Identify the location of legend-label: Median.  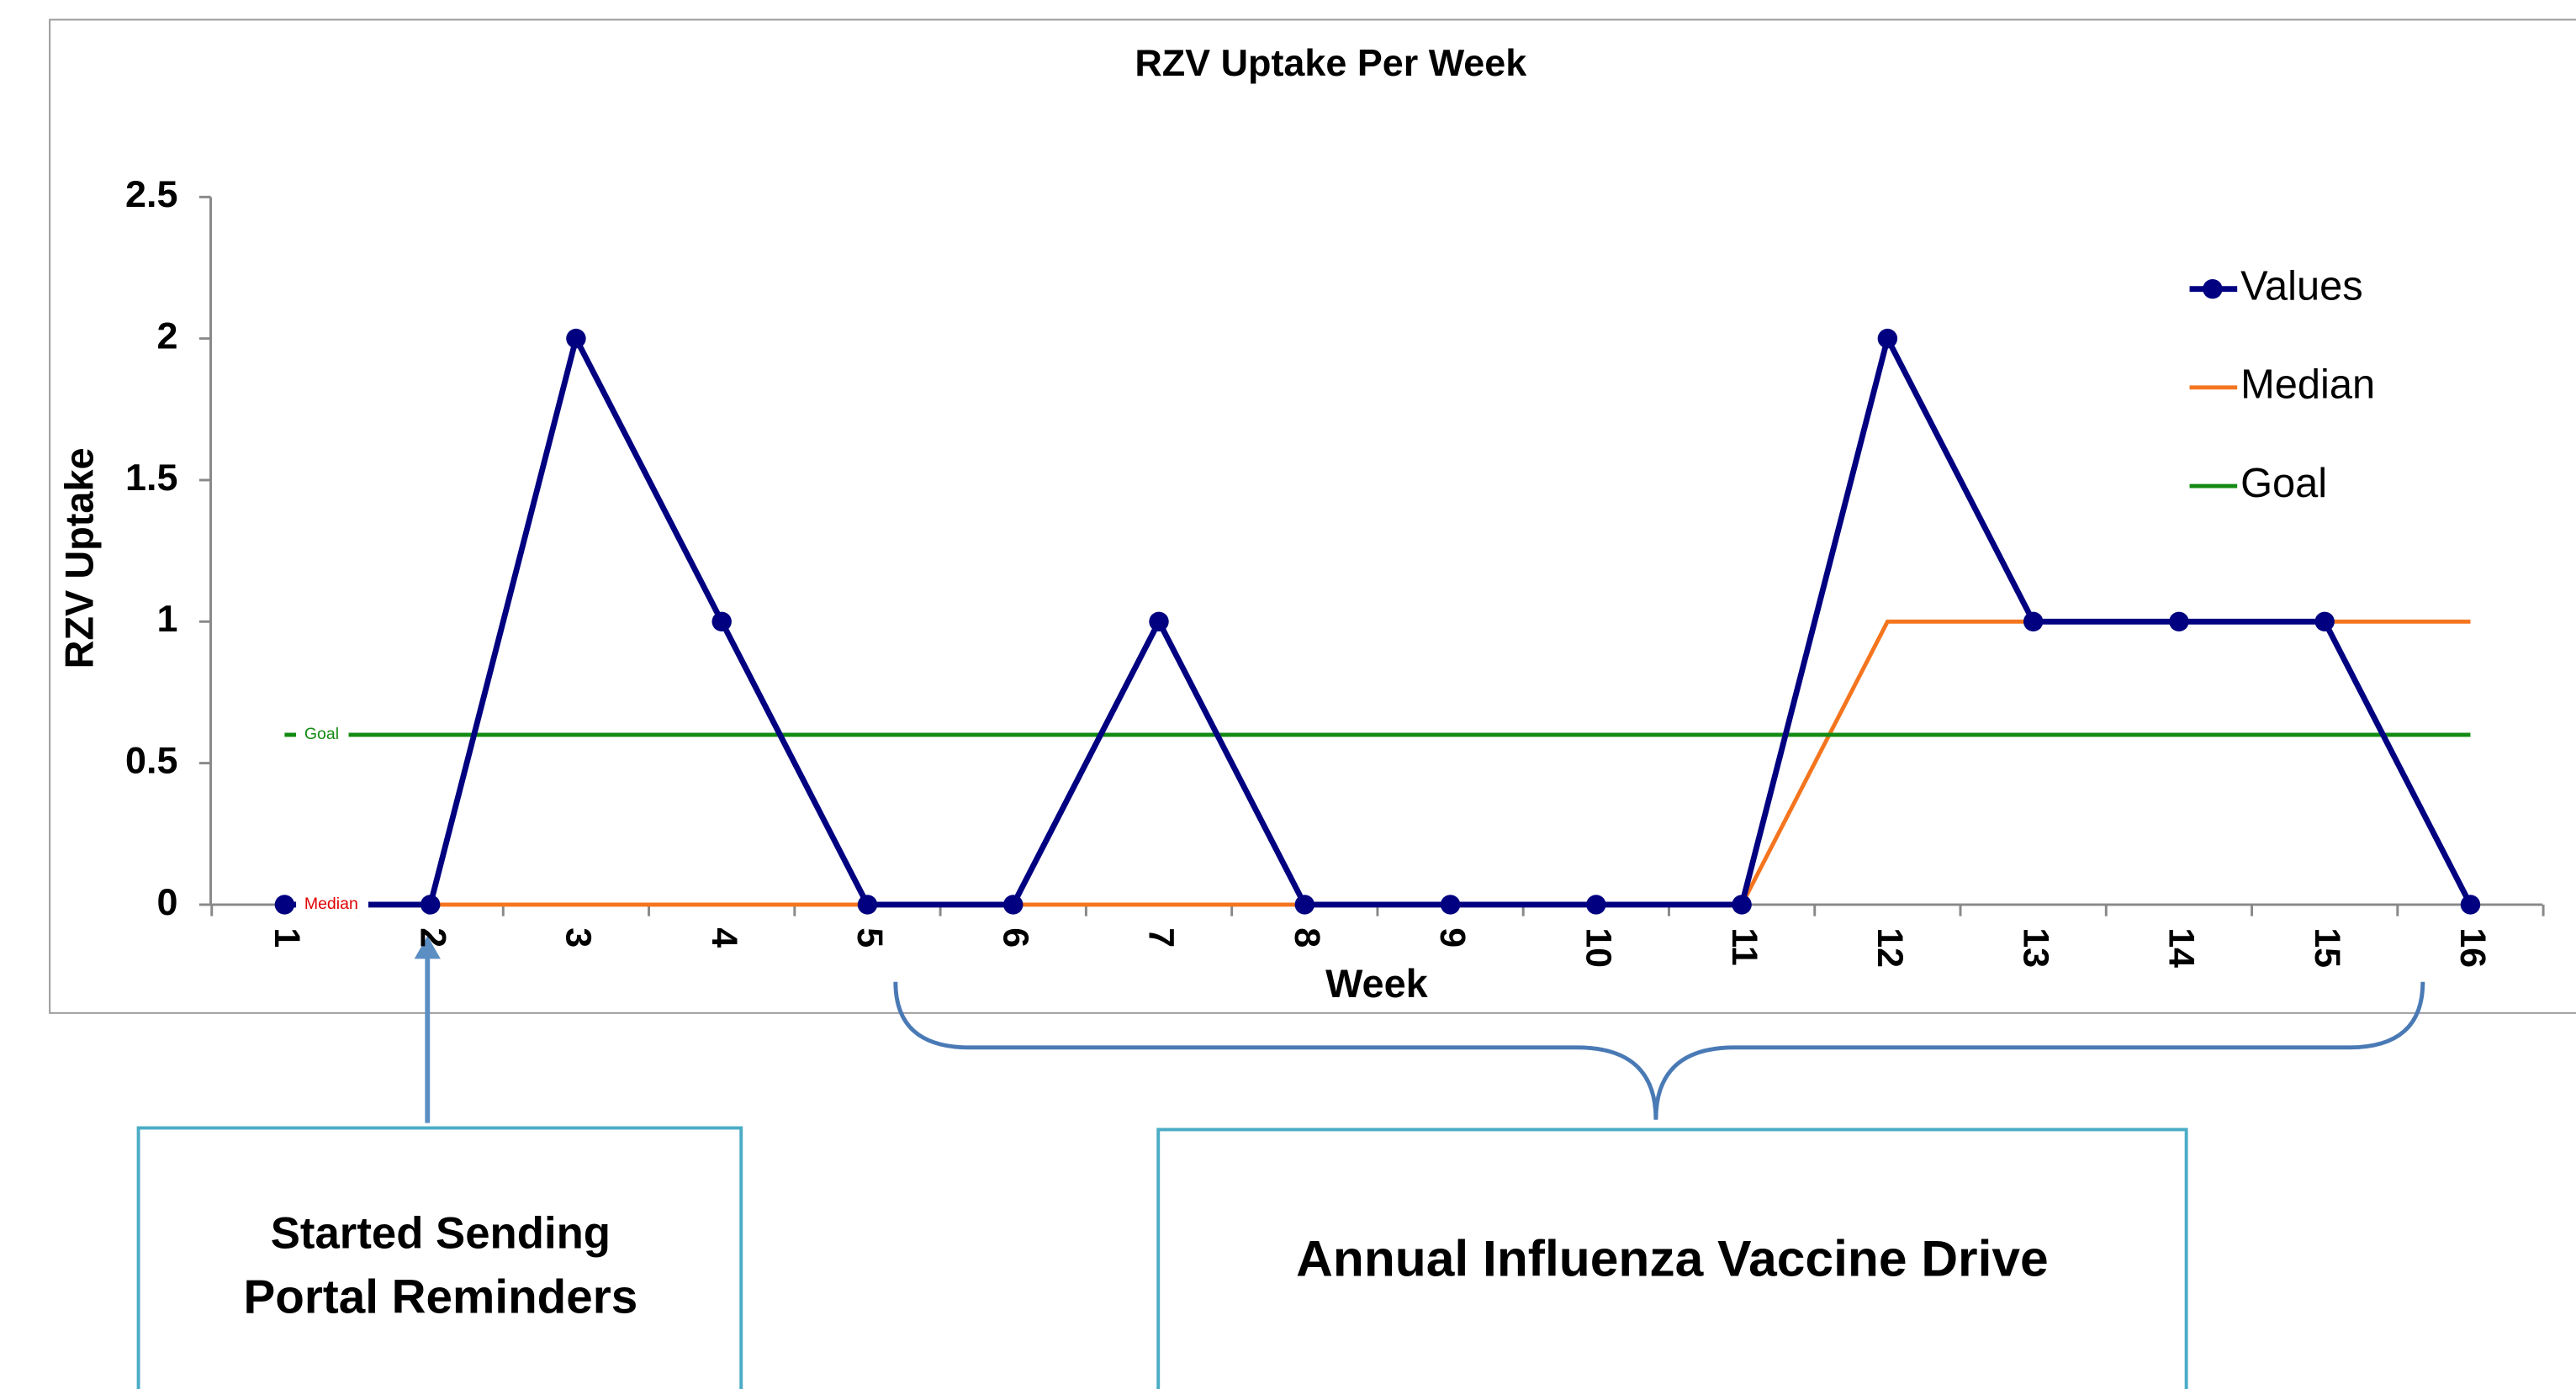
(2307, 385).